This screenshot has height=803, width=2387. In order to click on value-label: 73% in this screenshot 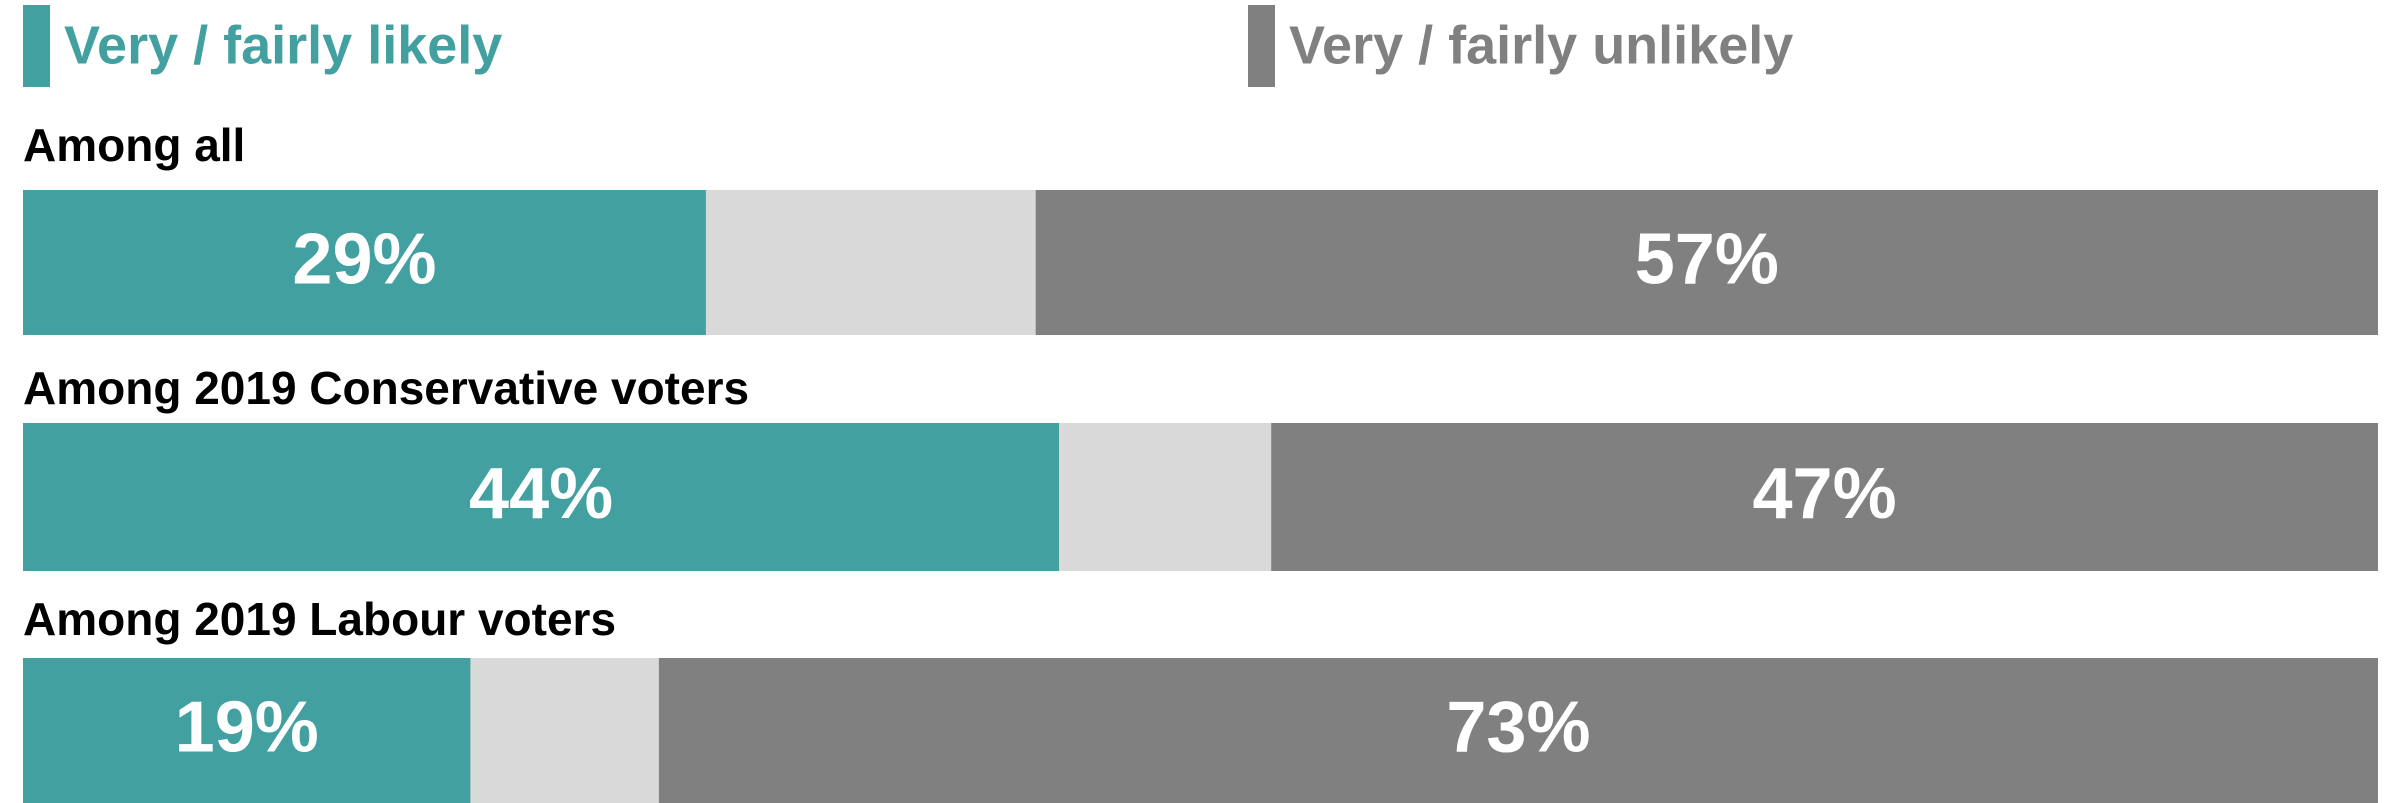, I will do `click(1518, 728)`.